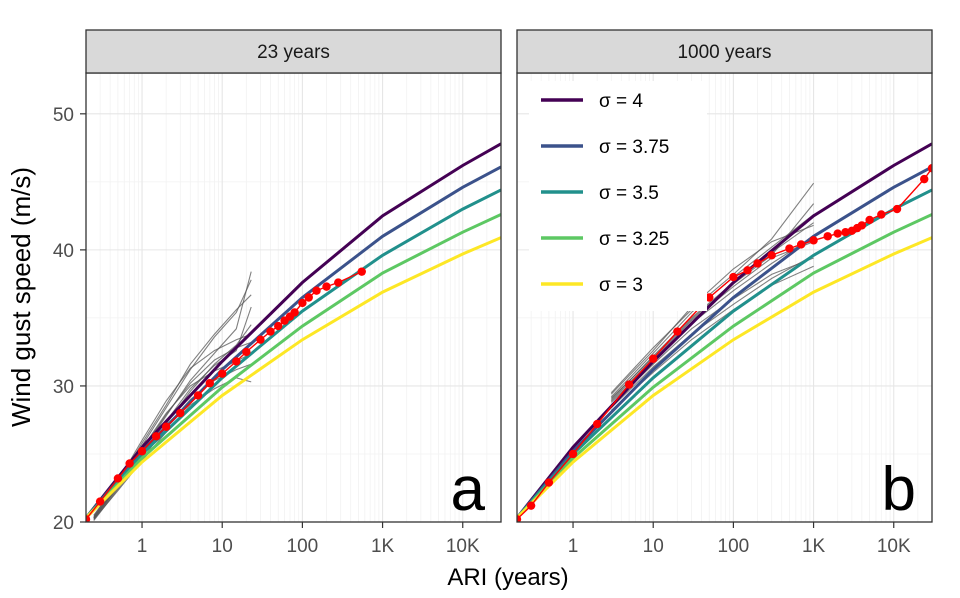 The width and height of the screenshot is (960, 598). Describe the element at coordinates (507, 577) in the screenshot. I see `x-axis-label: ARI (years)` at that location.